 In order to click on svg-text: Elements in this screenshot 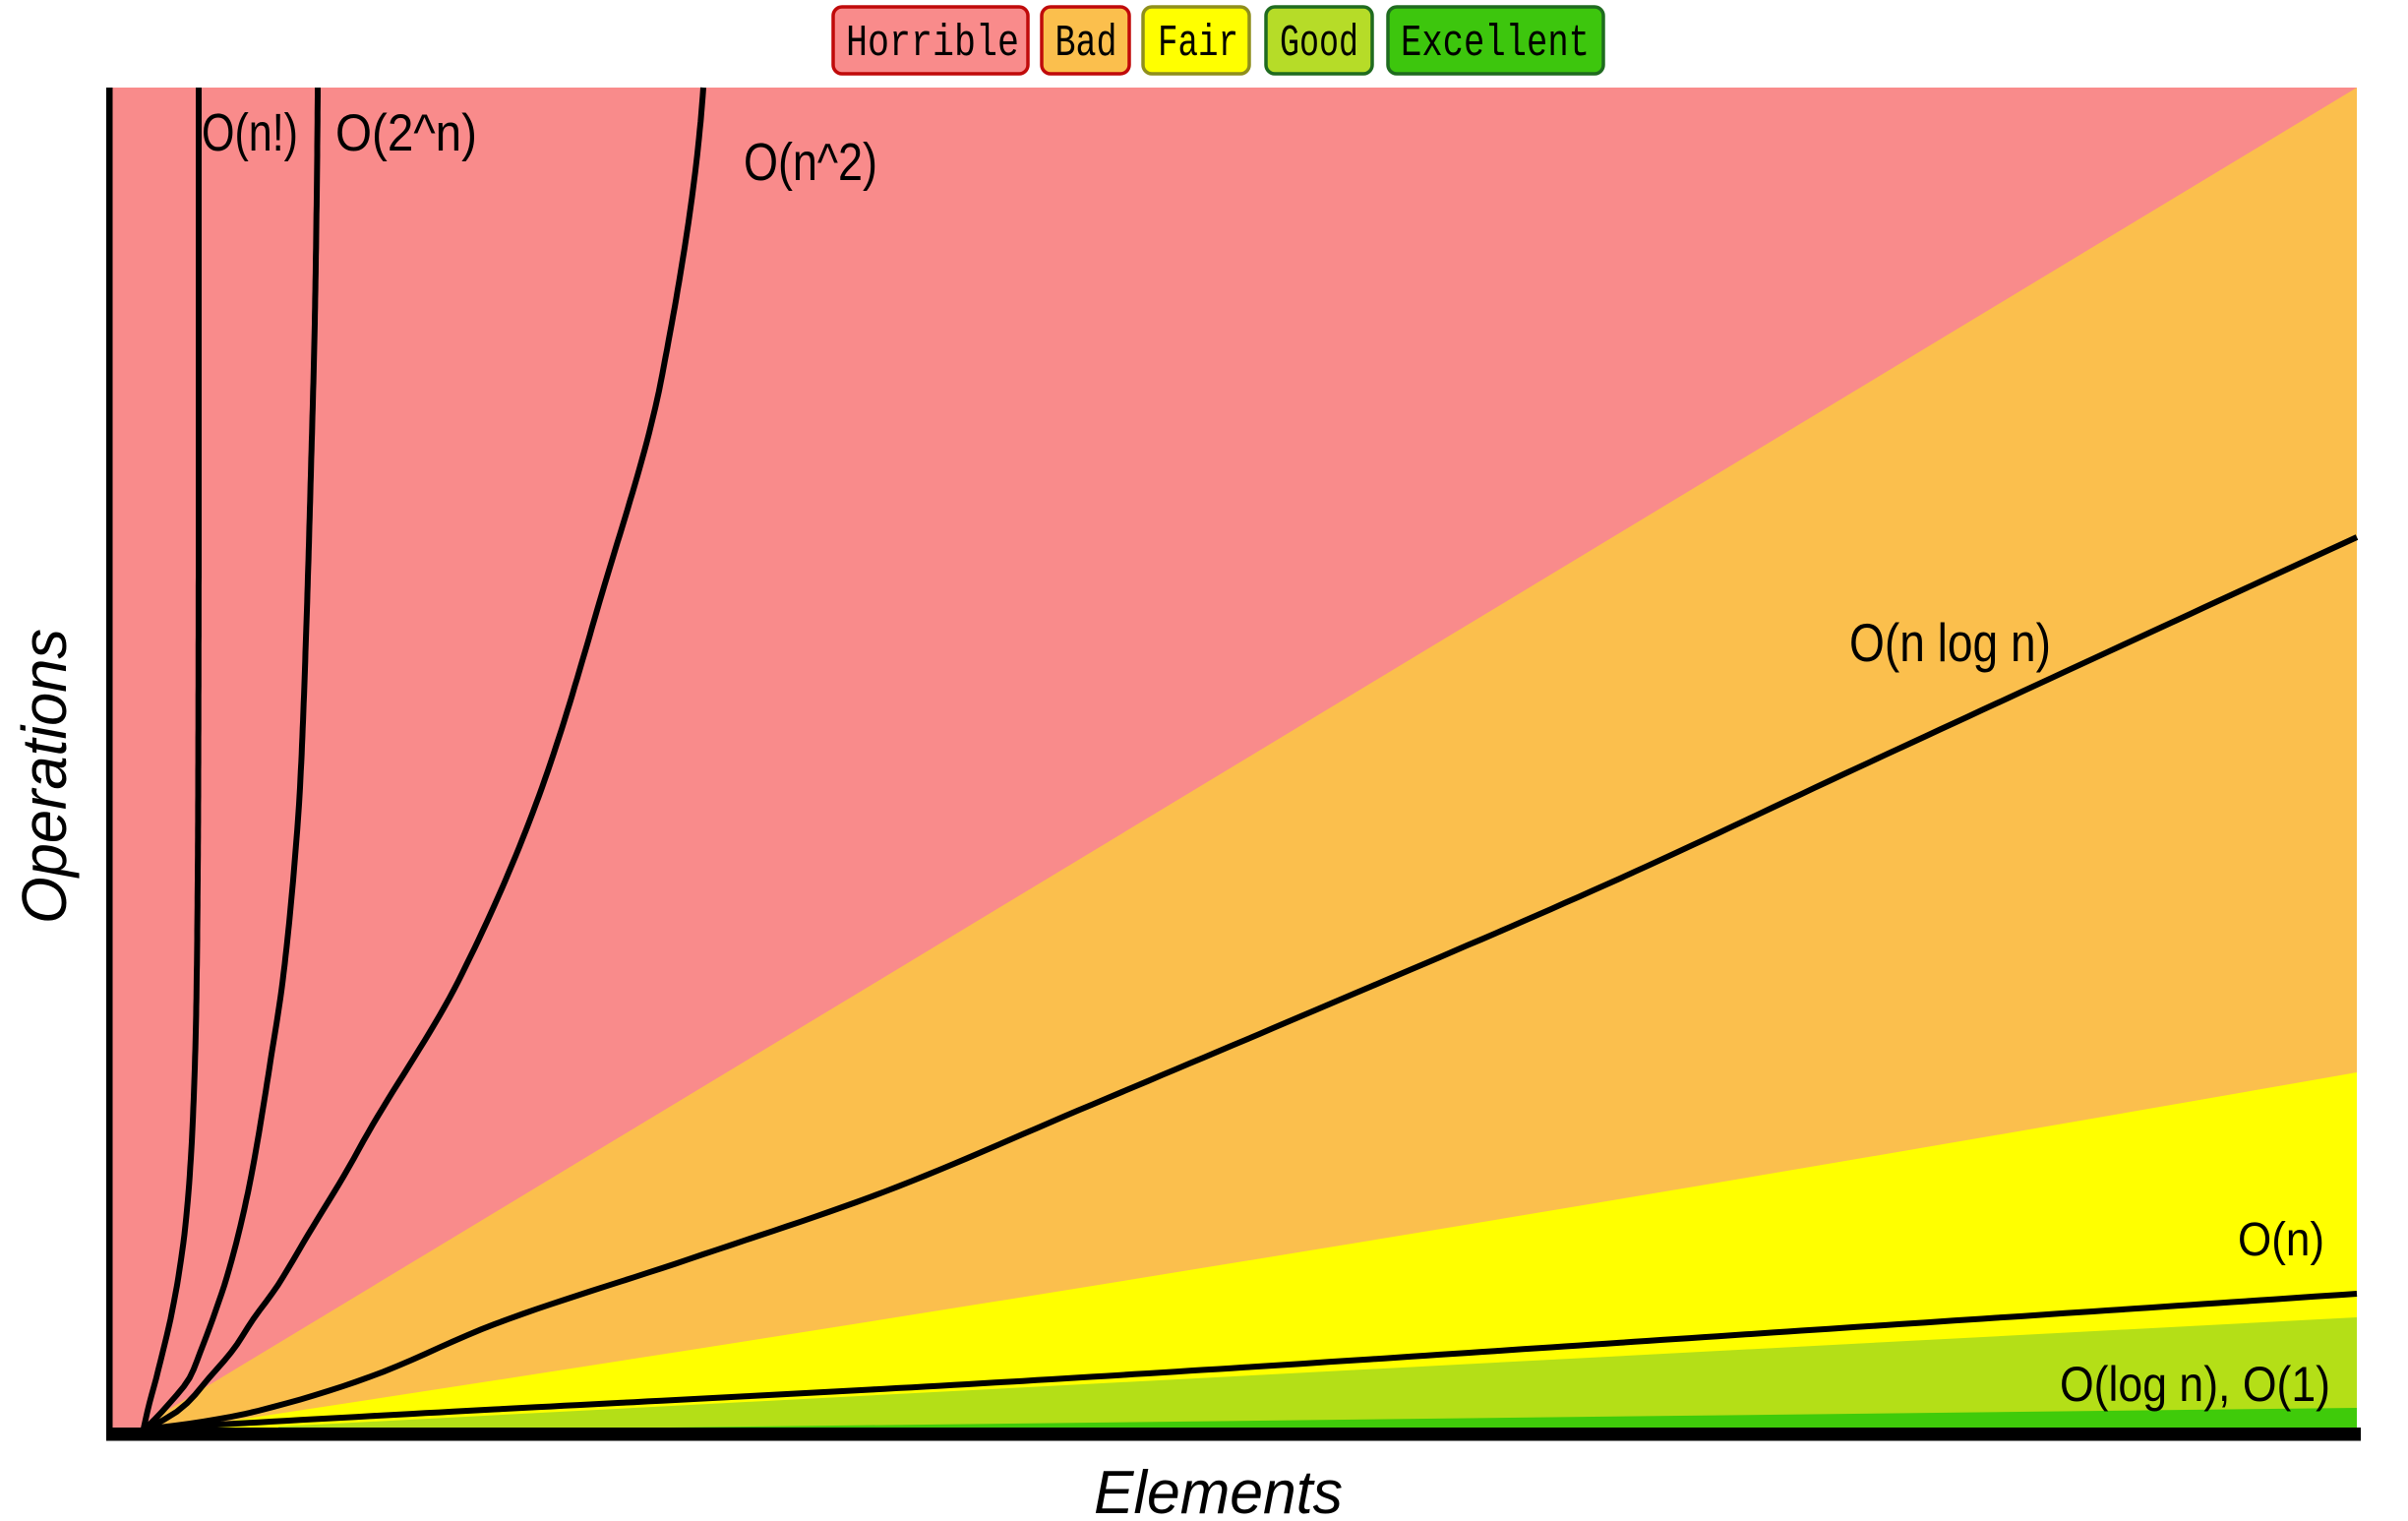, I will do `click(1218, 1490)`.